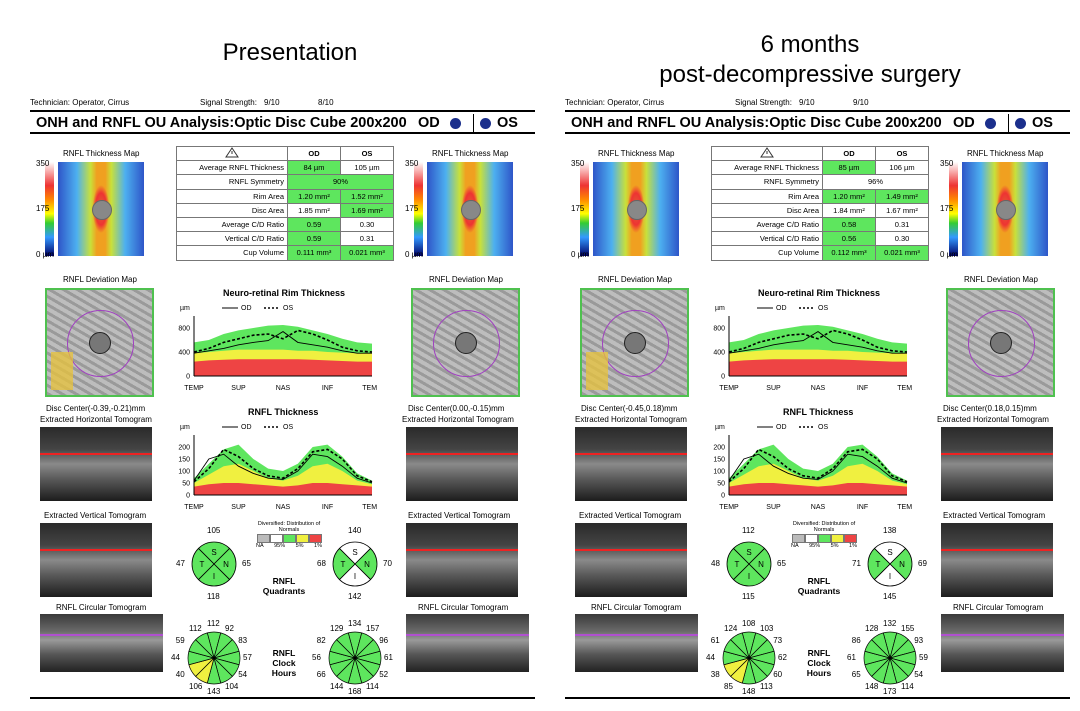 This screenshot has width=1080, height=711. What do you see at coordinates (367, 224) in the screenshot?
I see `row-value-os: 0.30` at bounding box center [367, 224].